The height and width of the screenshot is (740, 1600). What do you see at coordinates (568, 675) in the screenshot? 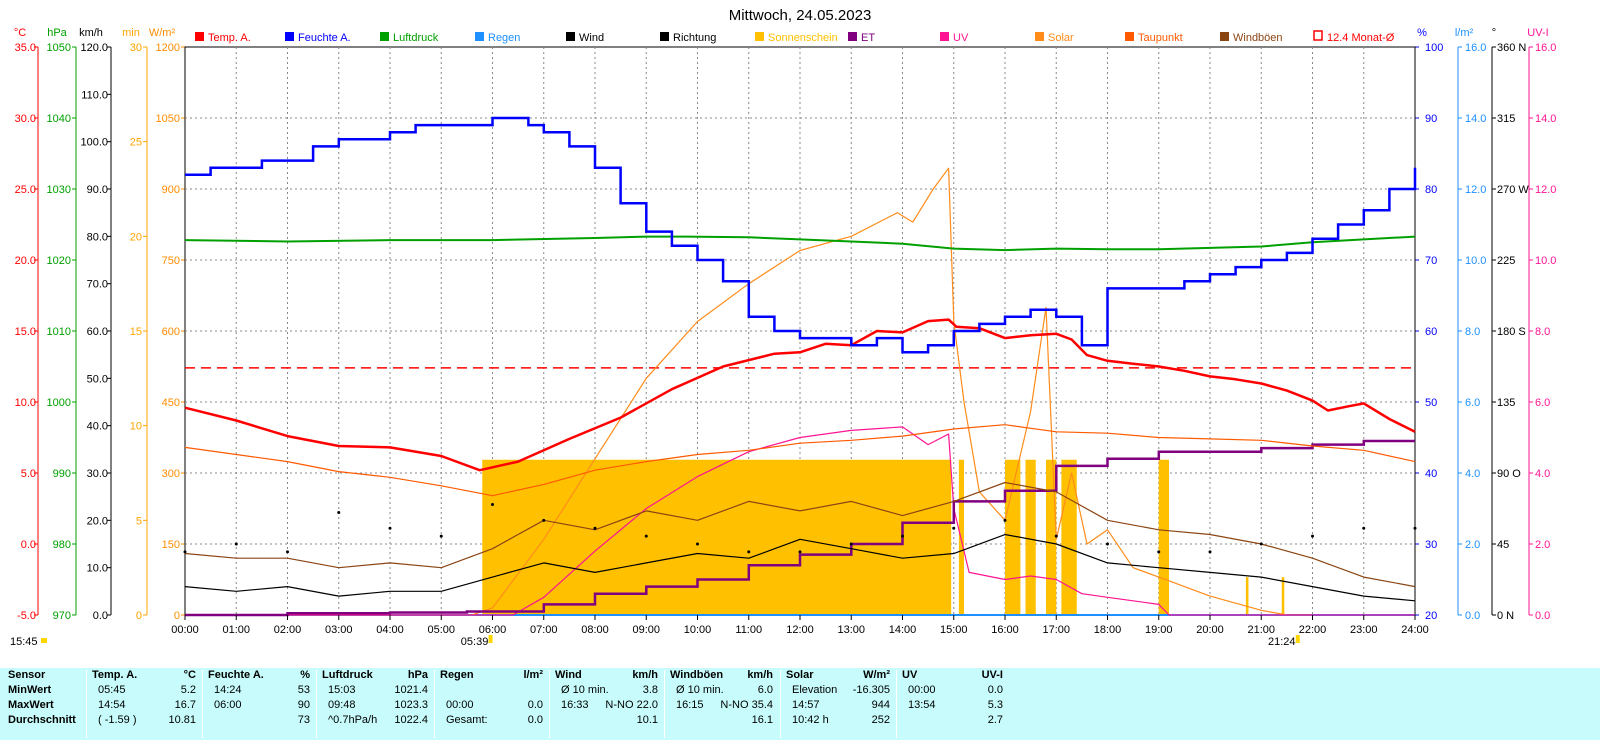
I see `summary-header: Wind` at bounding box center [568, 675].